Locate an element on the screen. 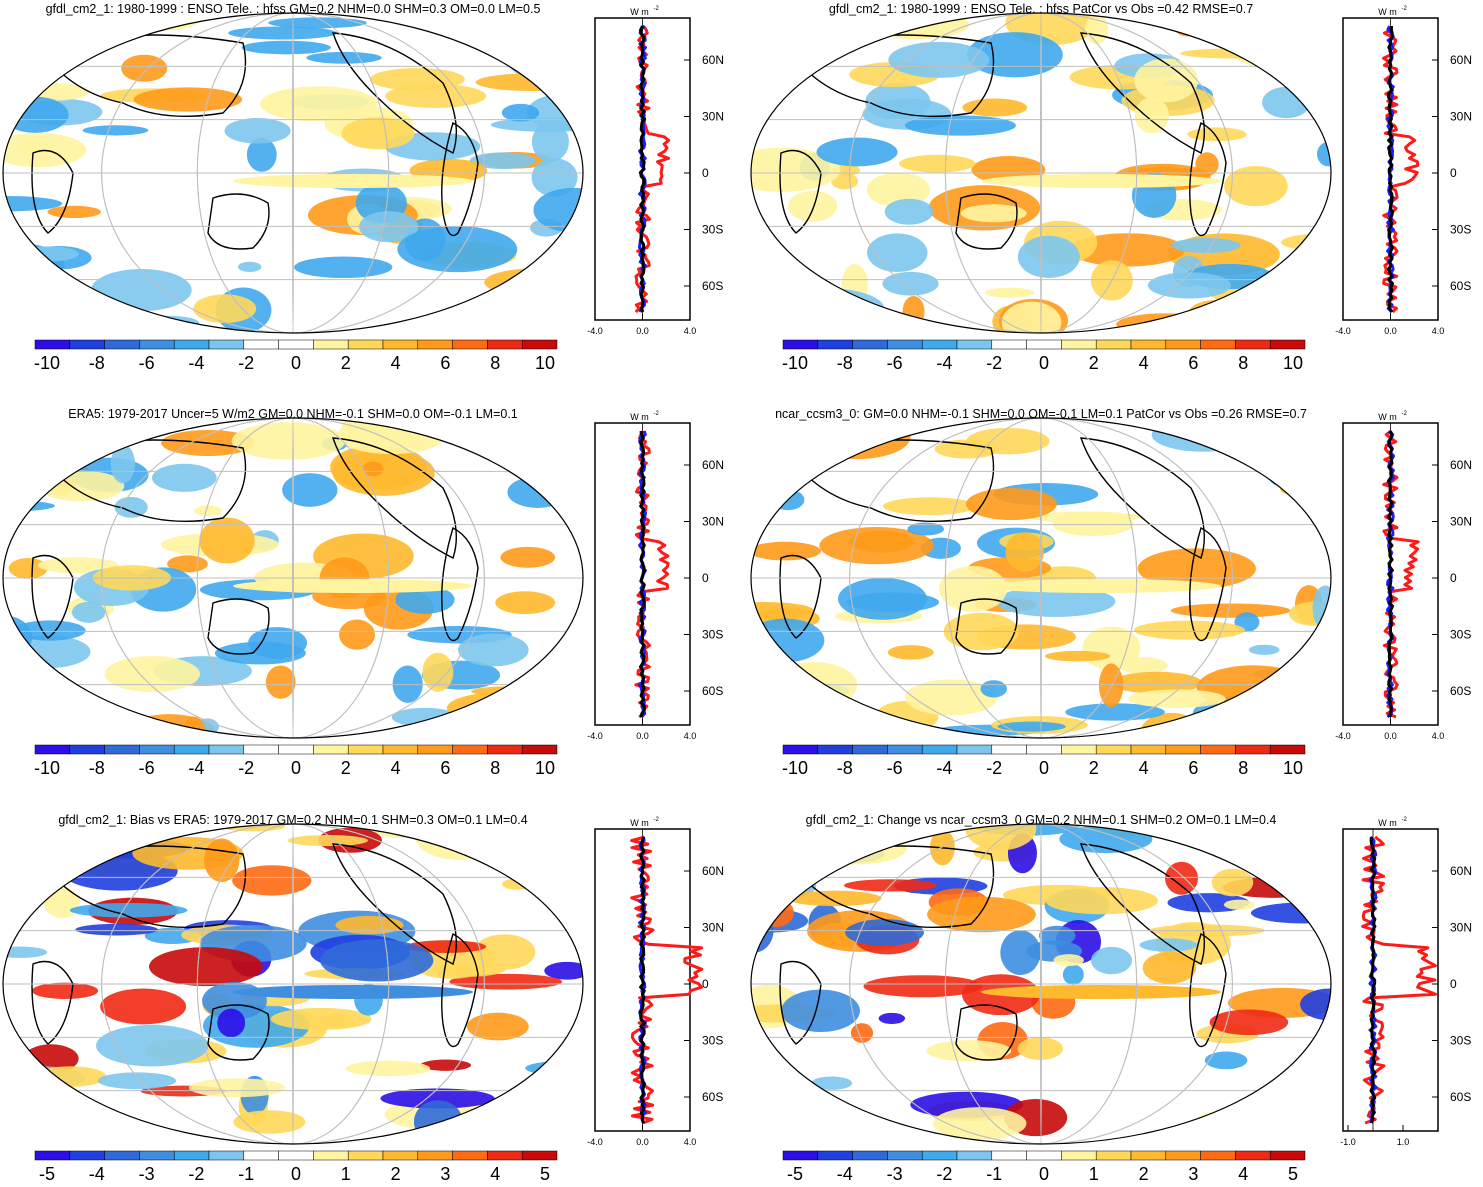 The height and width of the screenshot is (1187, 1483). colorbar-label: 5 is located at coordinates (545, 1174).